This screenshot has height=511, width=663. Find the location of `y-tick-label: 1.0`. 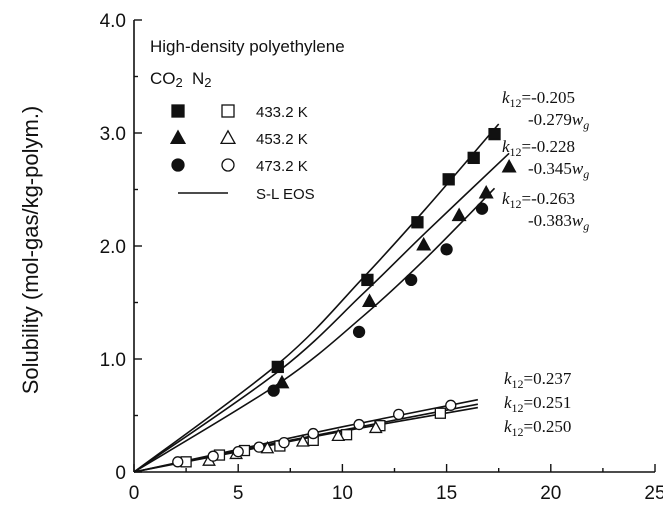

y-tick-label: 1.0 is located at coordinates (113, 360).